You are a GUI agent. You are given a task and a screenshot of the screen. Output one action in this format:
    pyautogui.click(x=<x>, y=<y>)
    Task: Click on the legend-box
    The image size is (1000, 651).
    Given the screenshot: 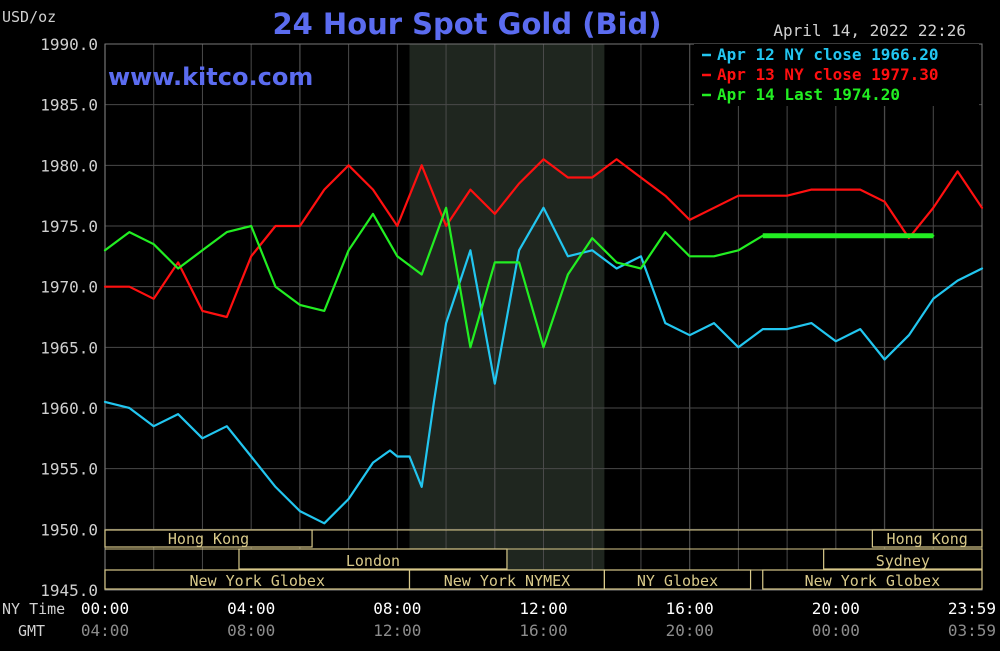 What is the action you would take?
    pyautogui.click(x=836, y=75)
    